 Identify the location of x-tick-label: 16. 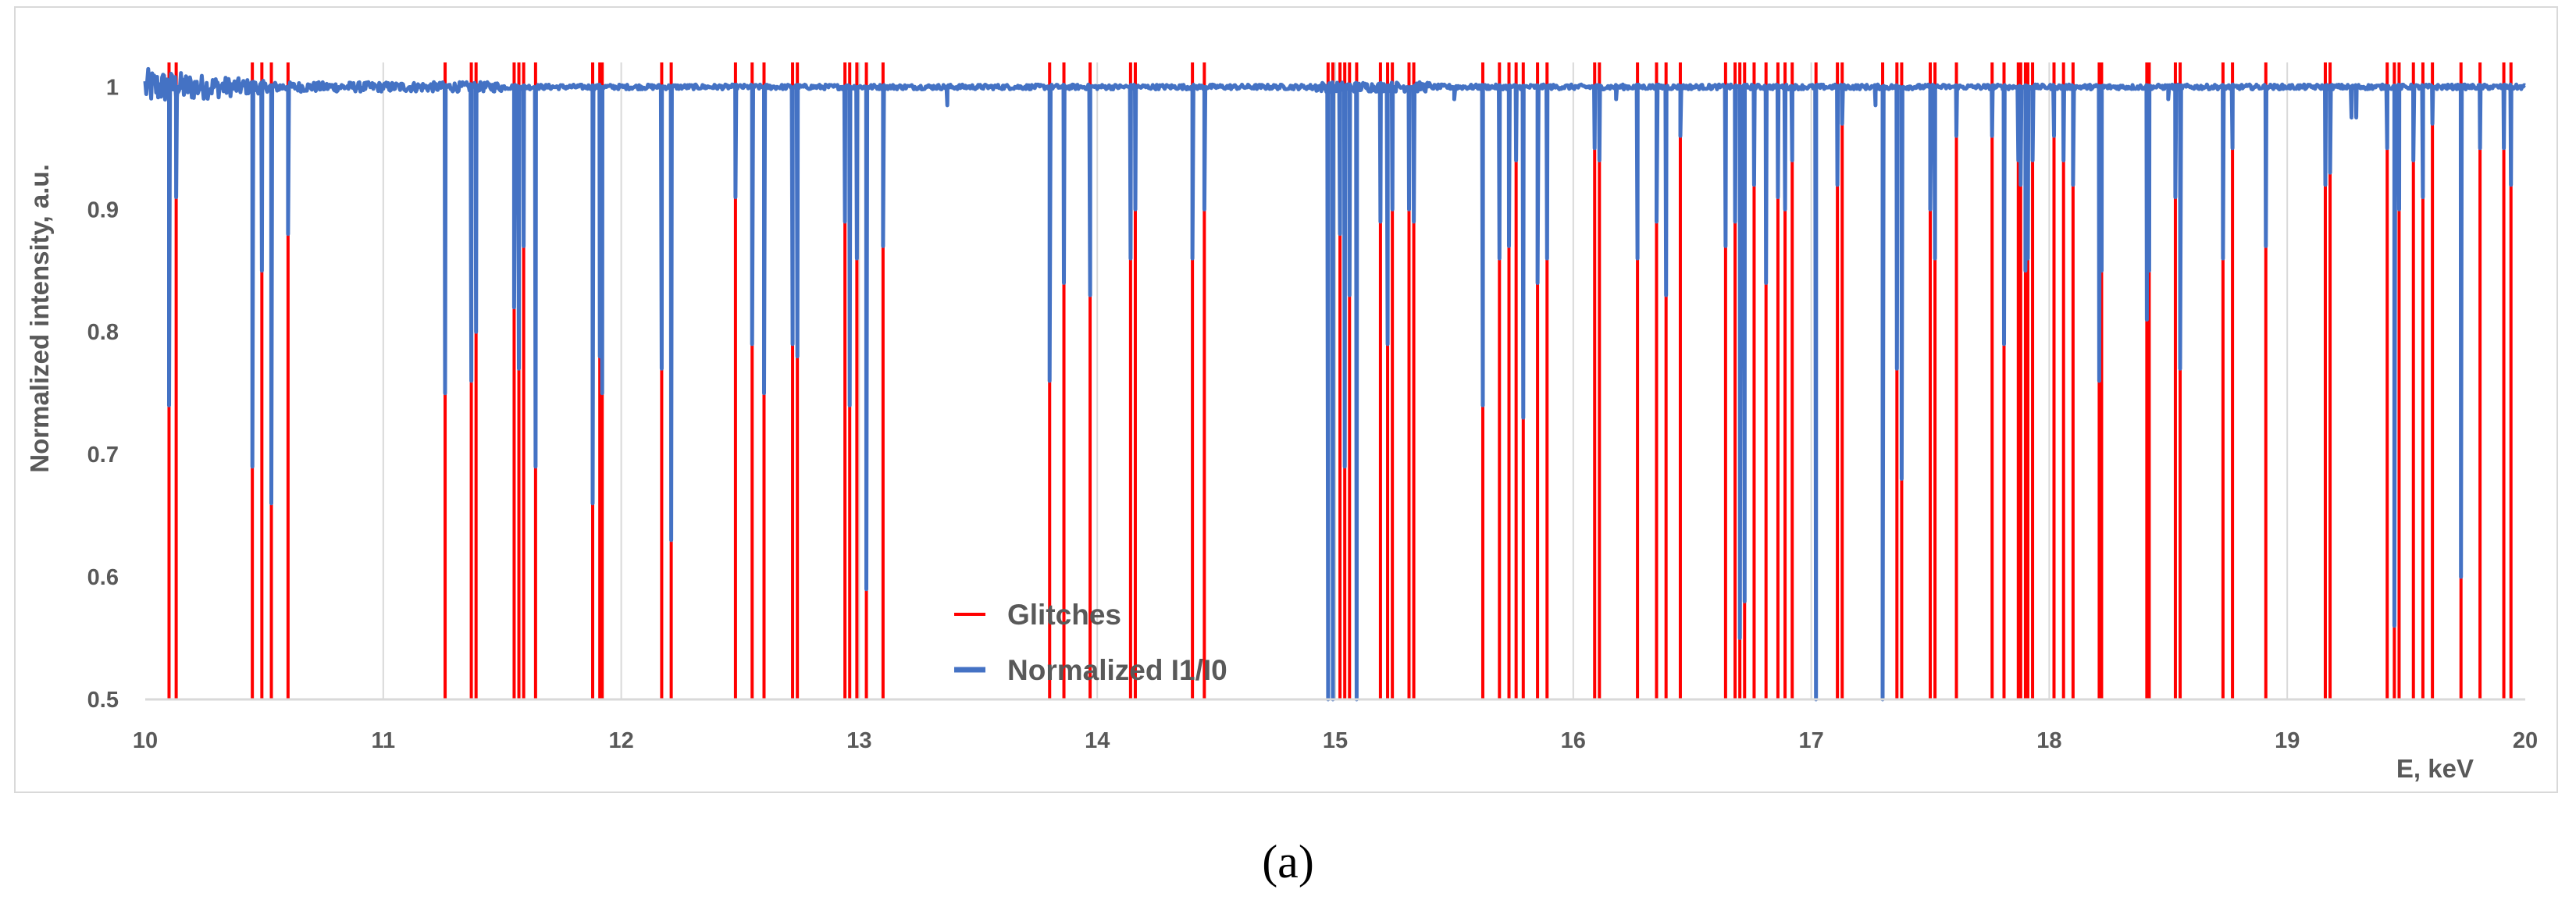
(1573, 740).